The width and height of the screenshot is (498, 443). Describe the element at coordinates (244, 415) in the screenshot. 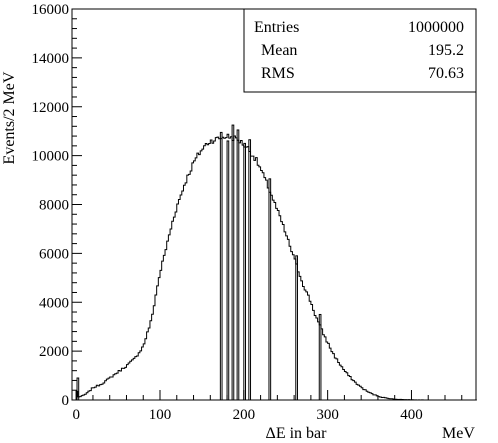

I see `x-tick-label: 200` at that location.